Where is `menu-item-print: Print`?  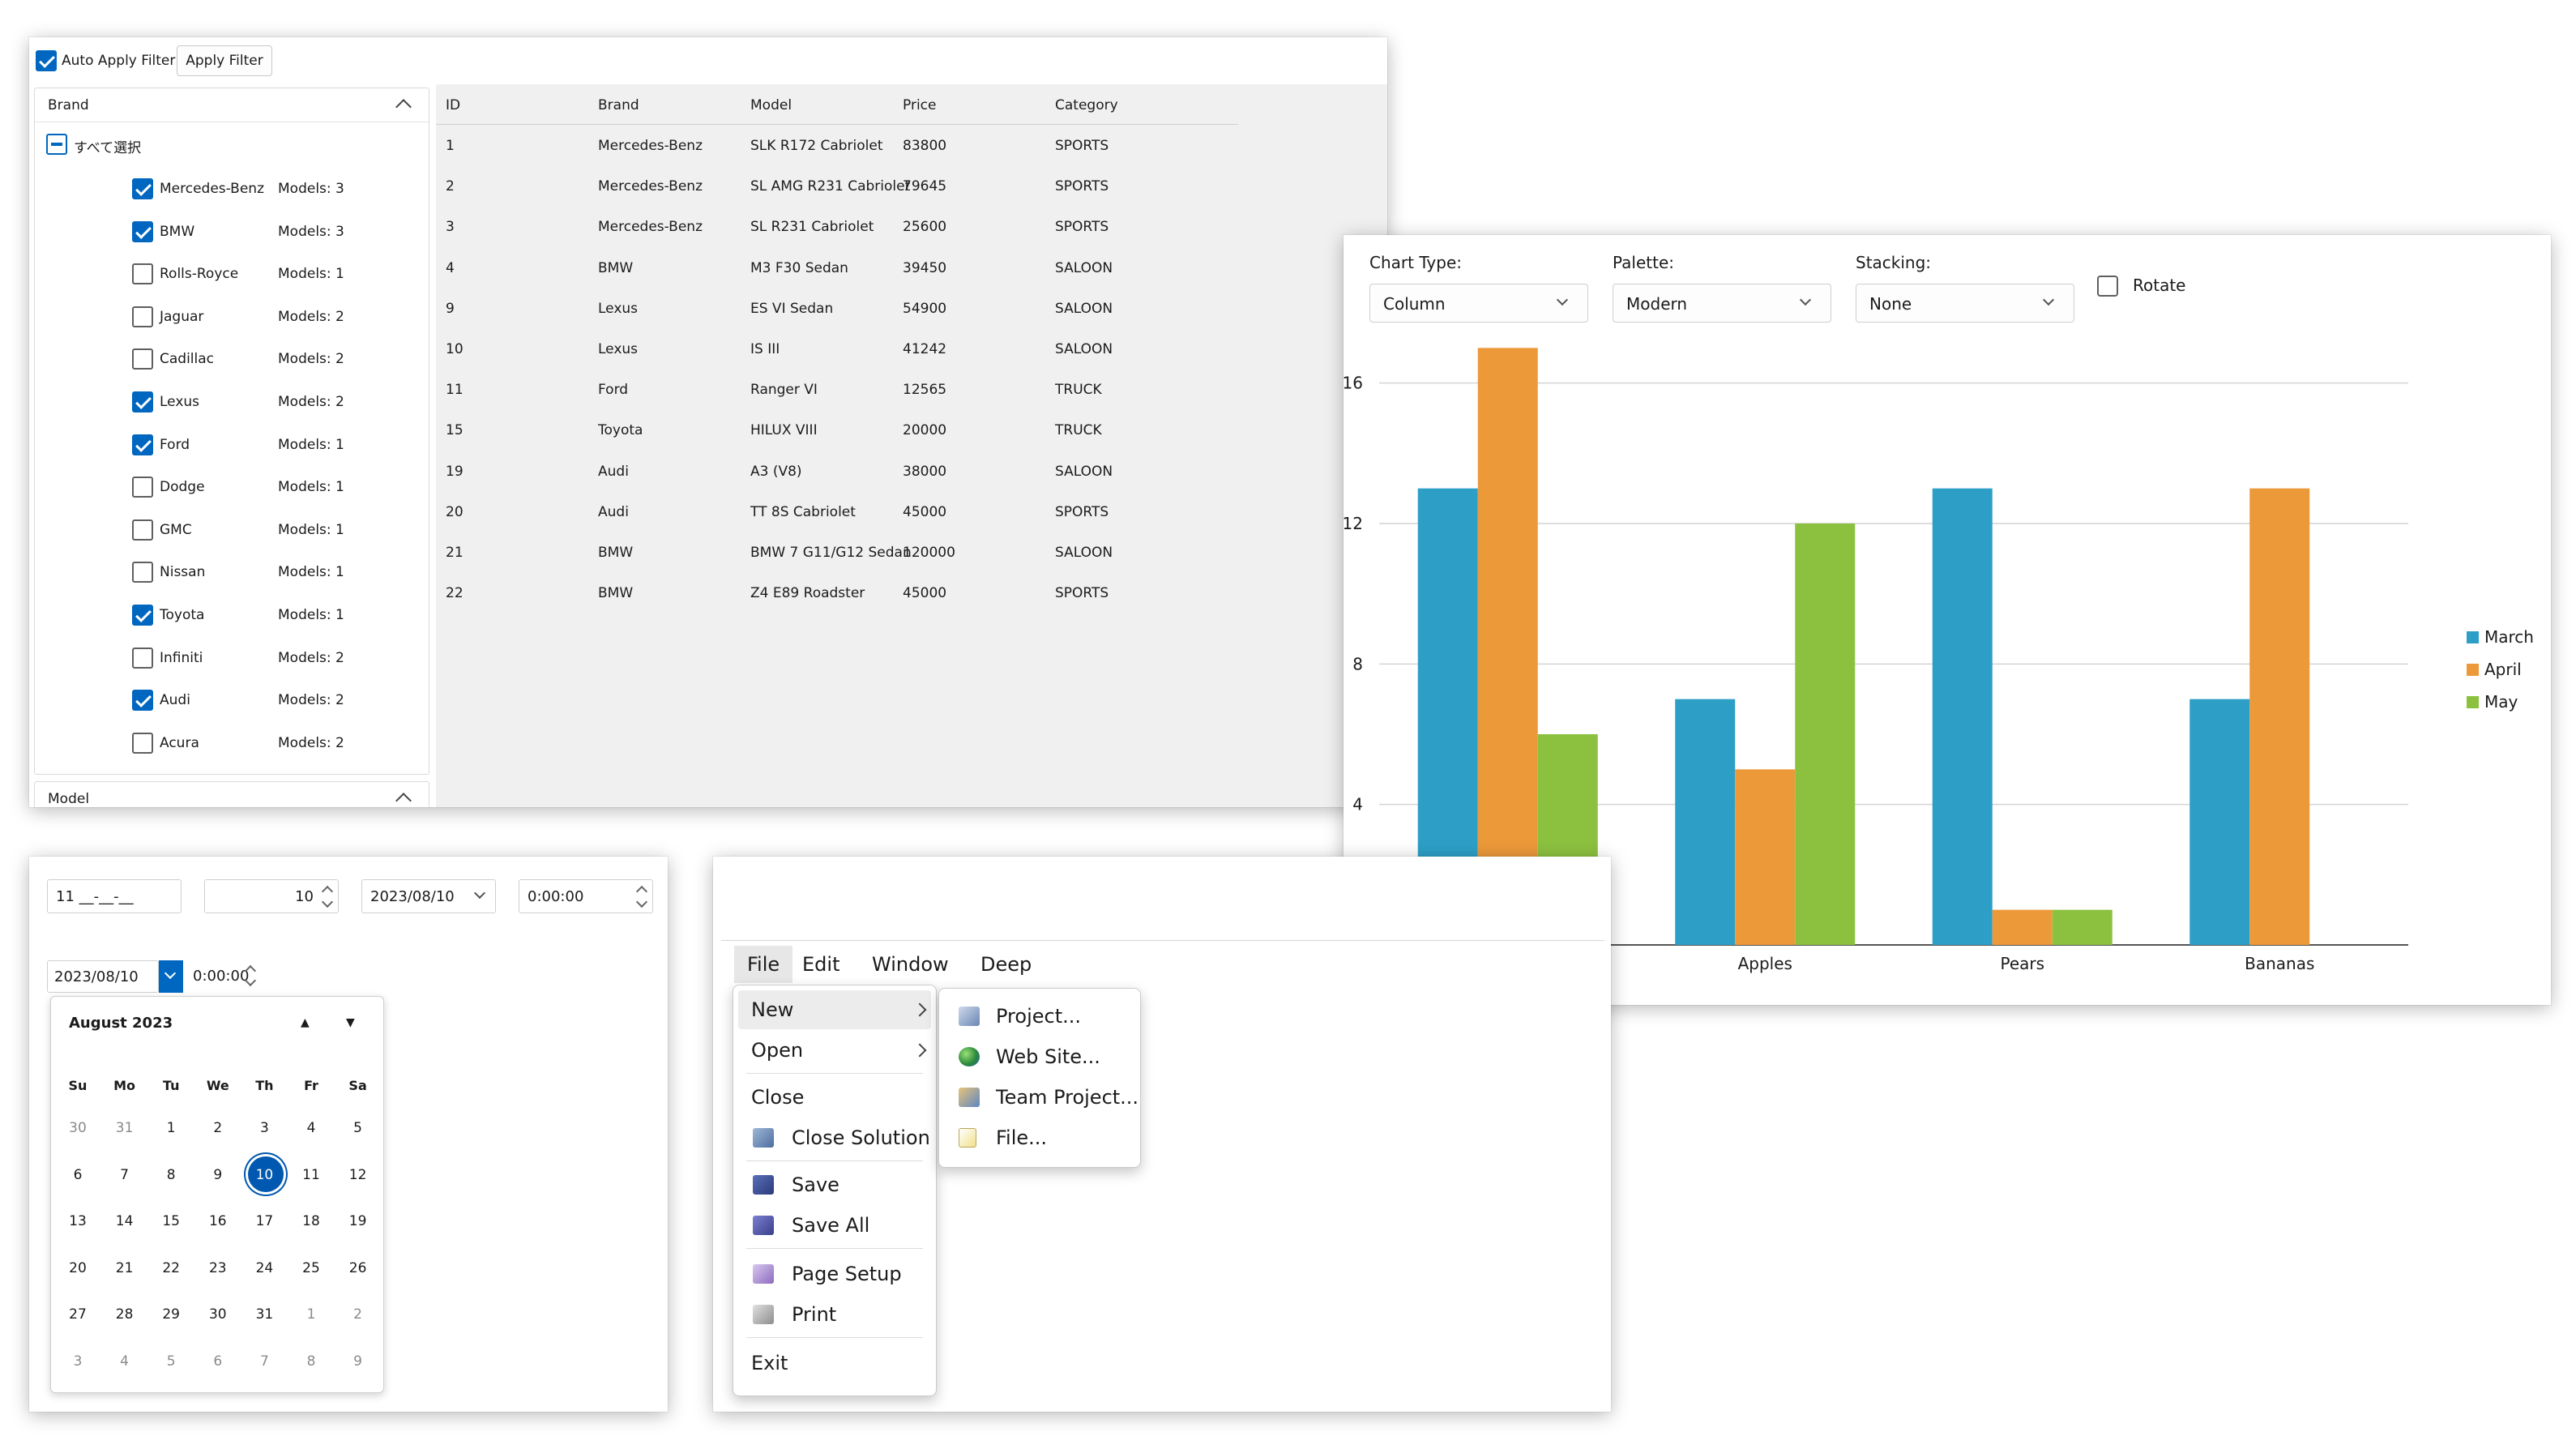
menu-item-print: Print is located at coordinates (834, 1314).